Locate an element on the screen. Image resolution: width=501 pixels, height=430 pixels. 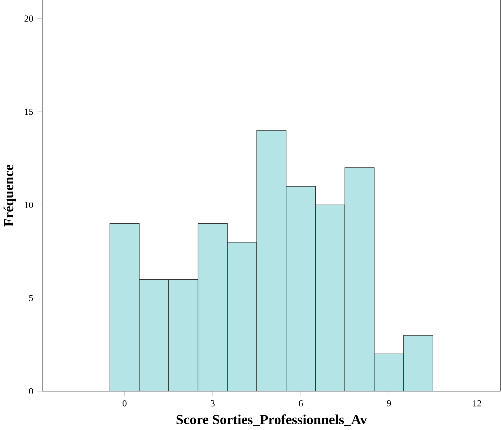
x-tick-label: 0 is located at coordinates (124, 403).